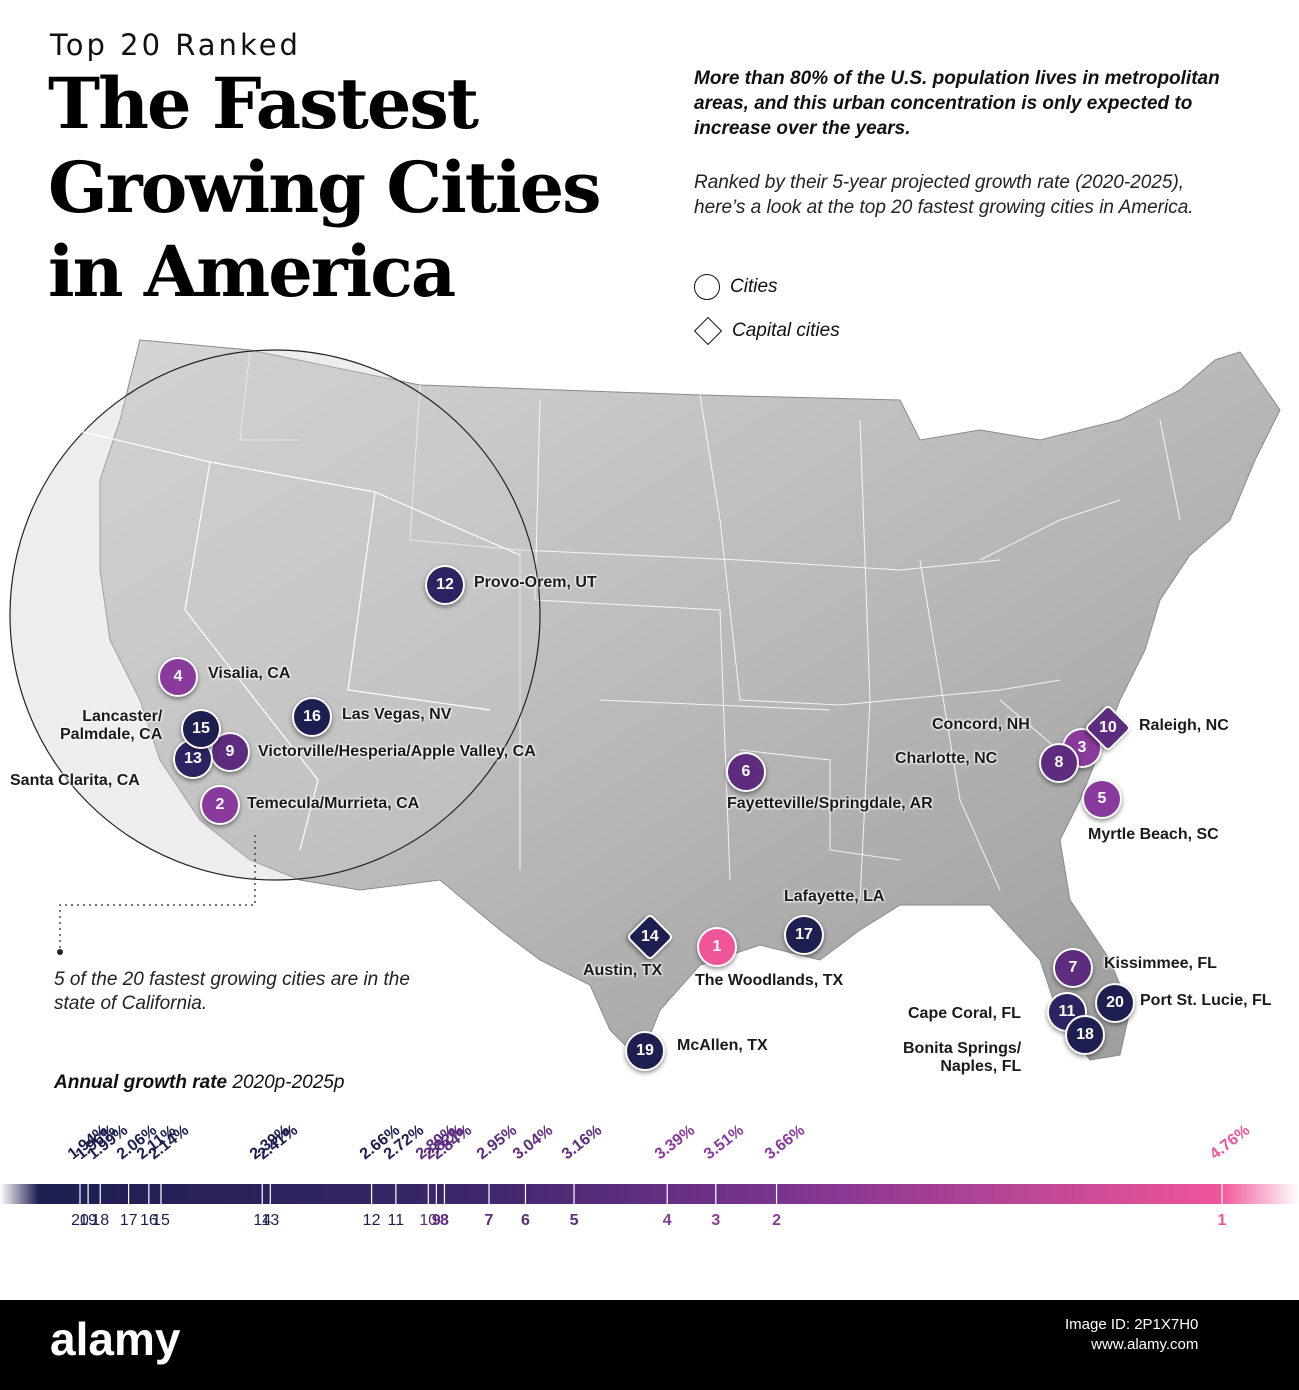 This screenshot has height=1390, width=1299. I want to click on marker-15: 15, so click(201, 729).